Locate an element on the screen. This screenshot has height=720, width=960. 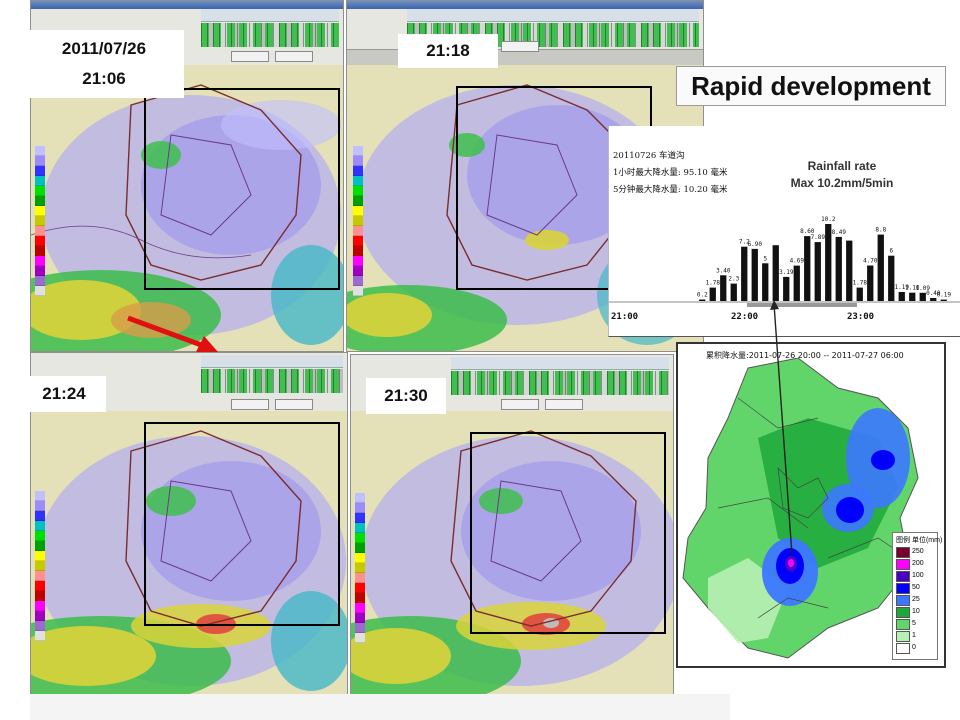
radar-colorbar is located at coordinates (40, 566).